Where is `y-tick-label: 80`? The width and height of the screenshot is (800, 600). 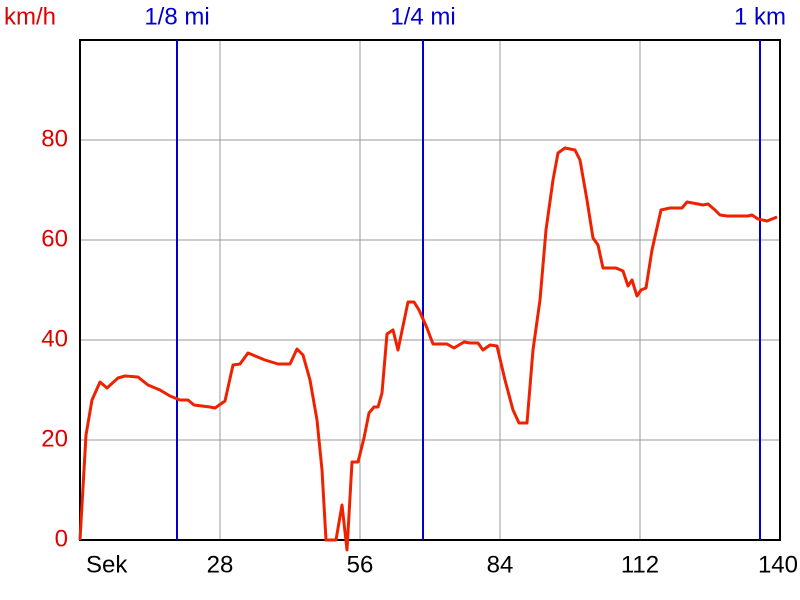 y-tick-label: 80 is located at coordinates (54, 138).